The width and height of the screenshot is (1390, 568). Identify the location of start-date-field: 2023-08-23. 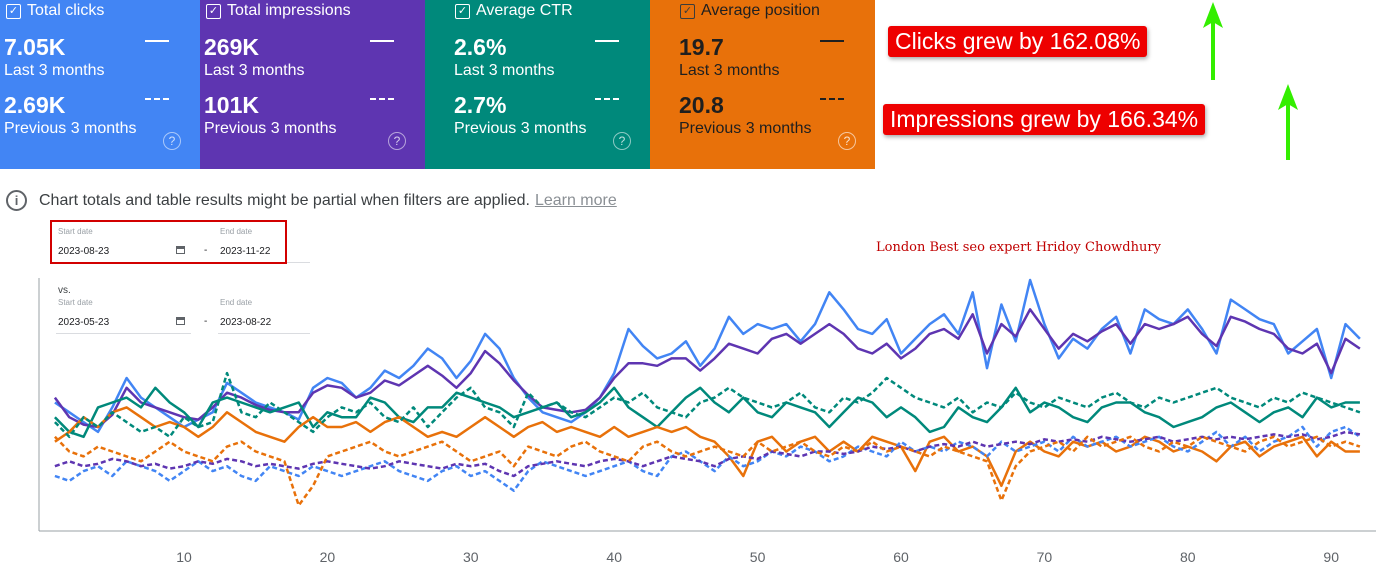
(84, 251).